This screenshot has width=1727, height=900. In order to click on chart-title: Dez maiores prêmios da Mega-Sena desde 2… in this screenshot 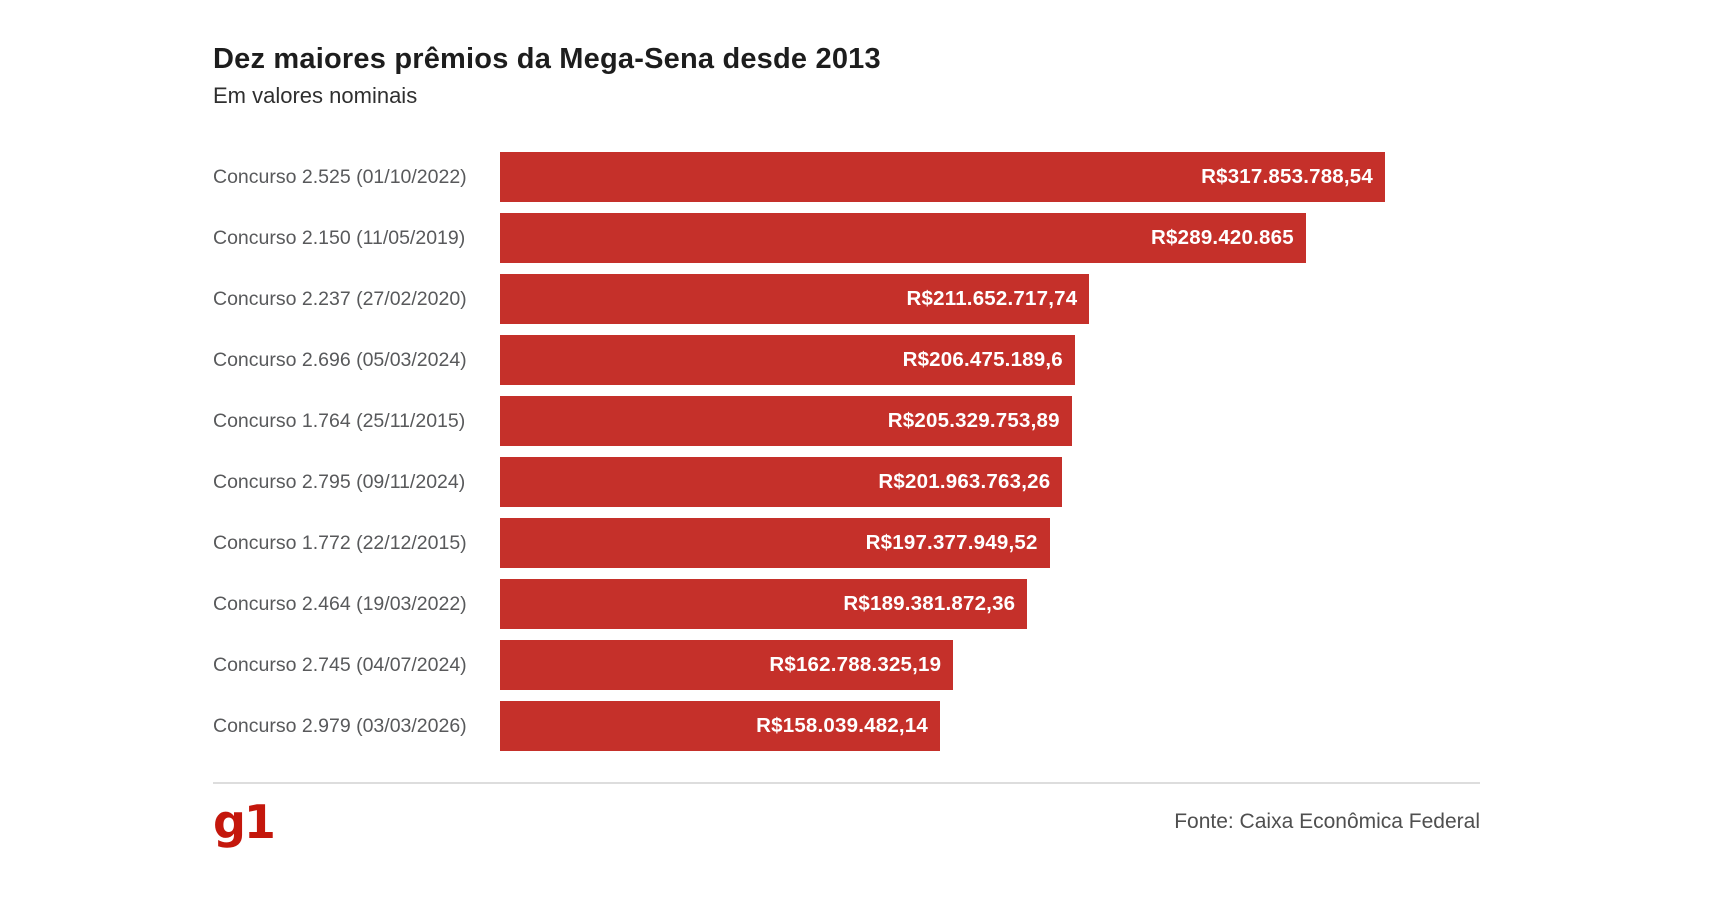, I will do `click(547, 59)`.